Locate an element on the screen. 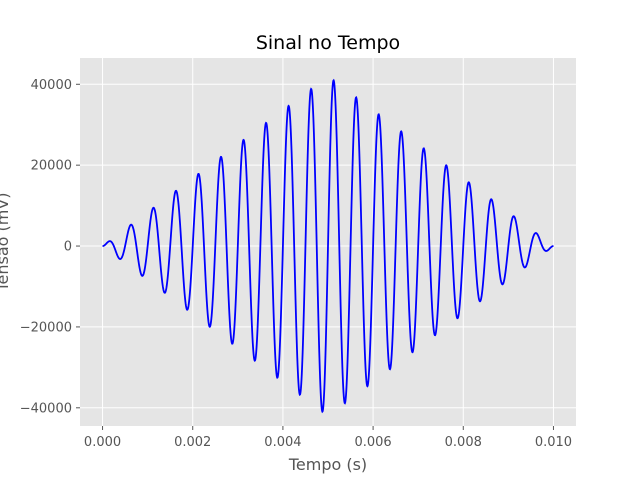  x-tick-label: 0.004 is located at coordinates (282, 442).